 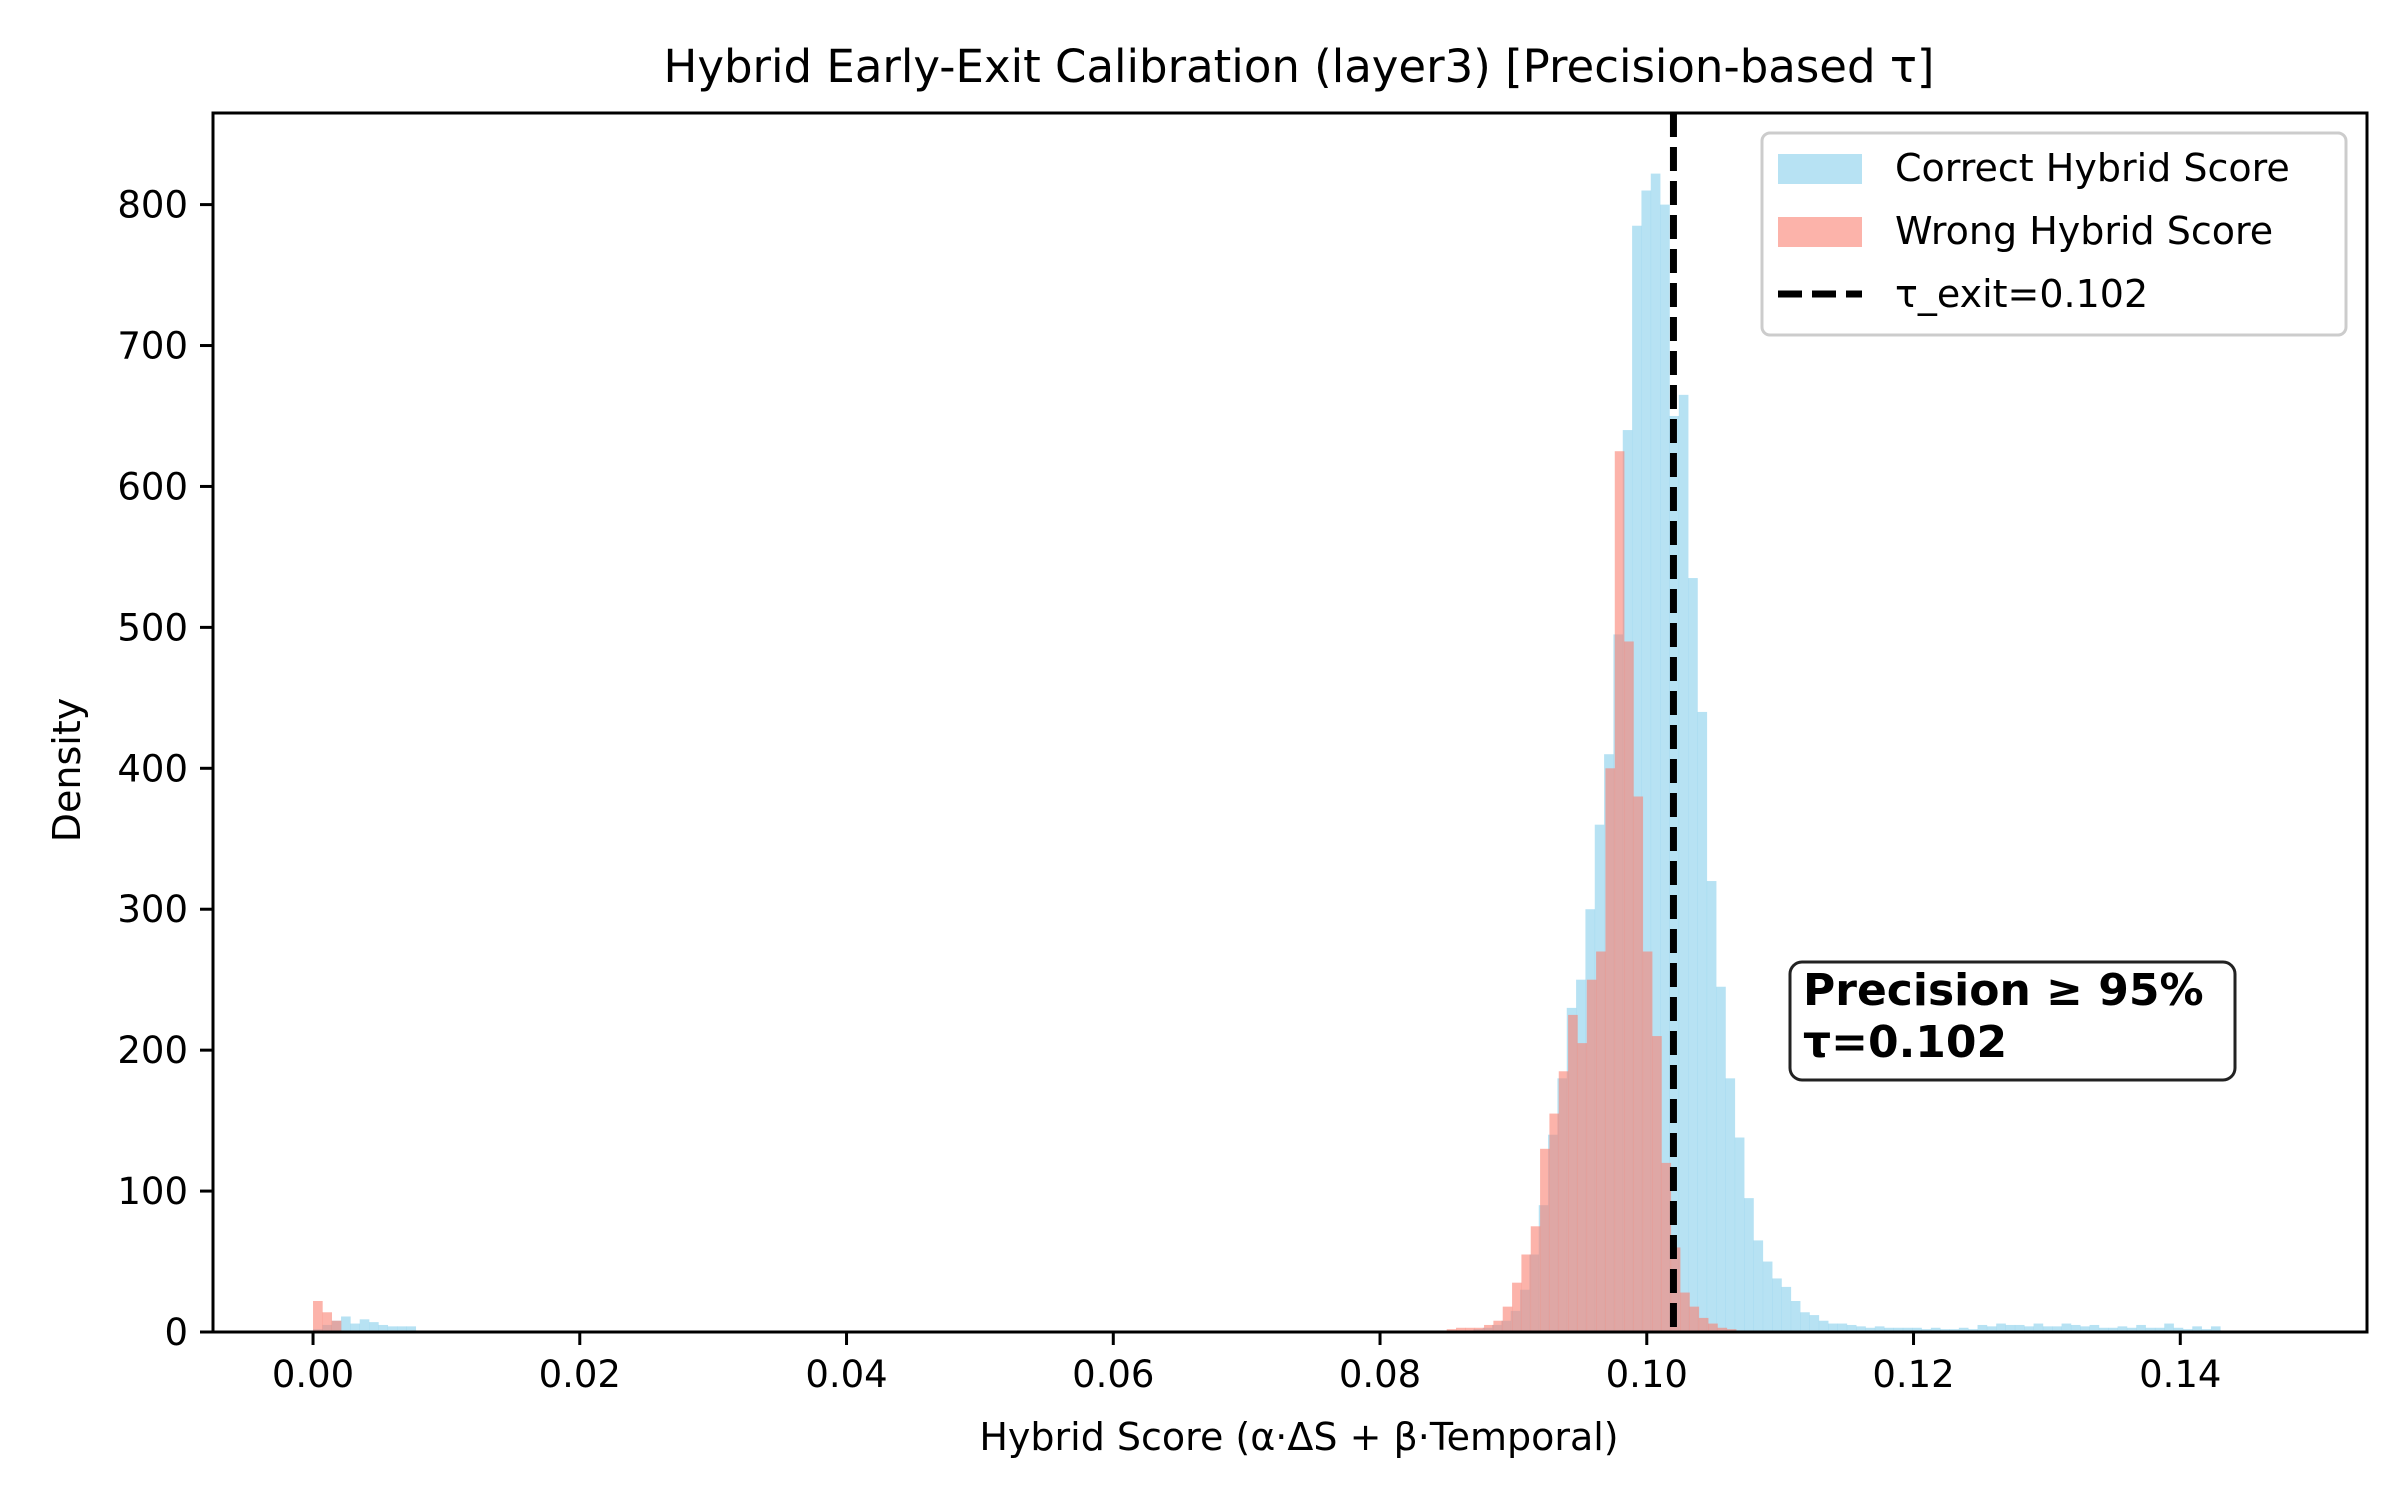 I want to click on y-axis: 0 100 200 300 400 500 600 700 800, so click(x=165, y=769).